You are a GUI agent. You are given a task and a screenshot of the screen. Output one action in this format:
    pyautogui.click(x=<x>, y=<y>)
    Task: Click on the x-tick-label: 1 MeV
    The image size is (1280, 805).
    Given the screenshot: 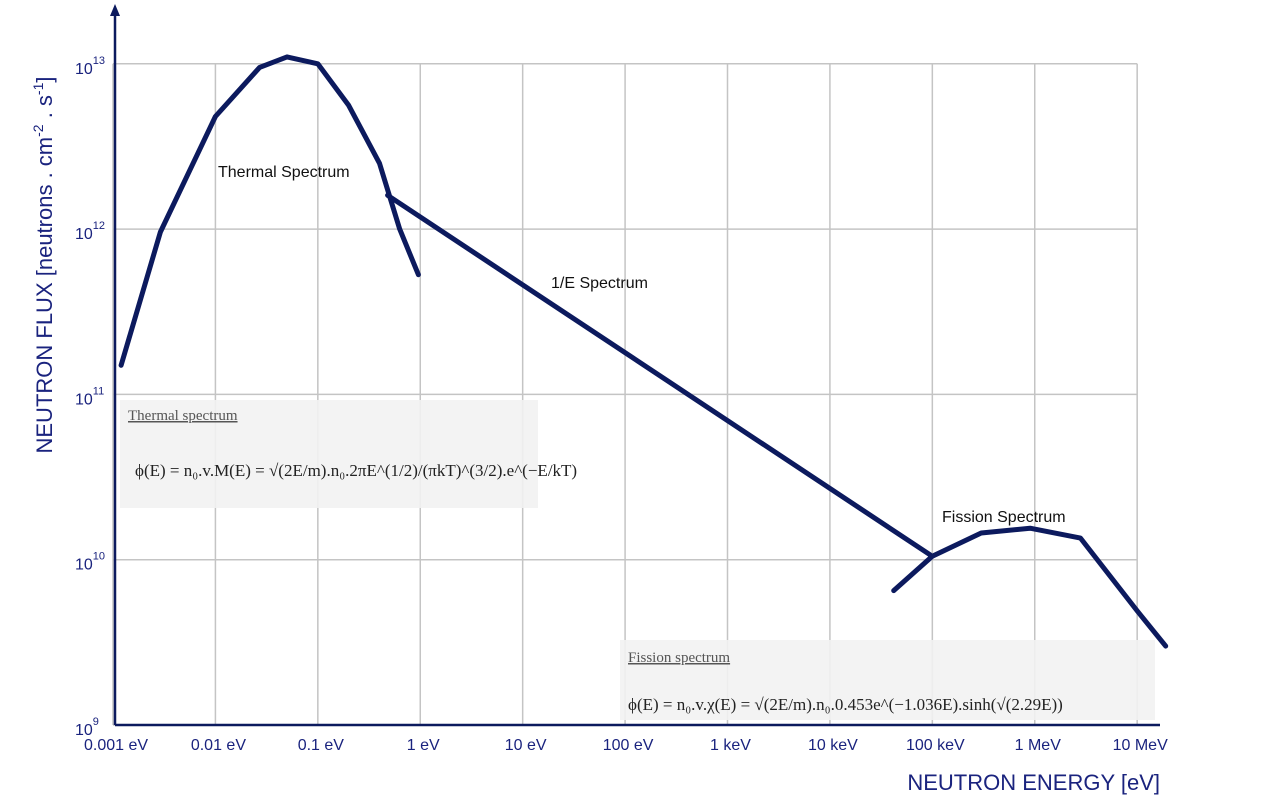 What is the action you would take?
    pyautogui.click(x=1038, y=745)
    